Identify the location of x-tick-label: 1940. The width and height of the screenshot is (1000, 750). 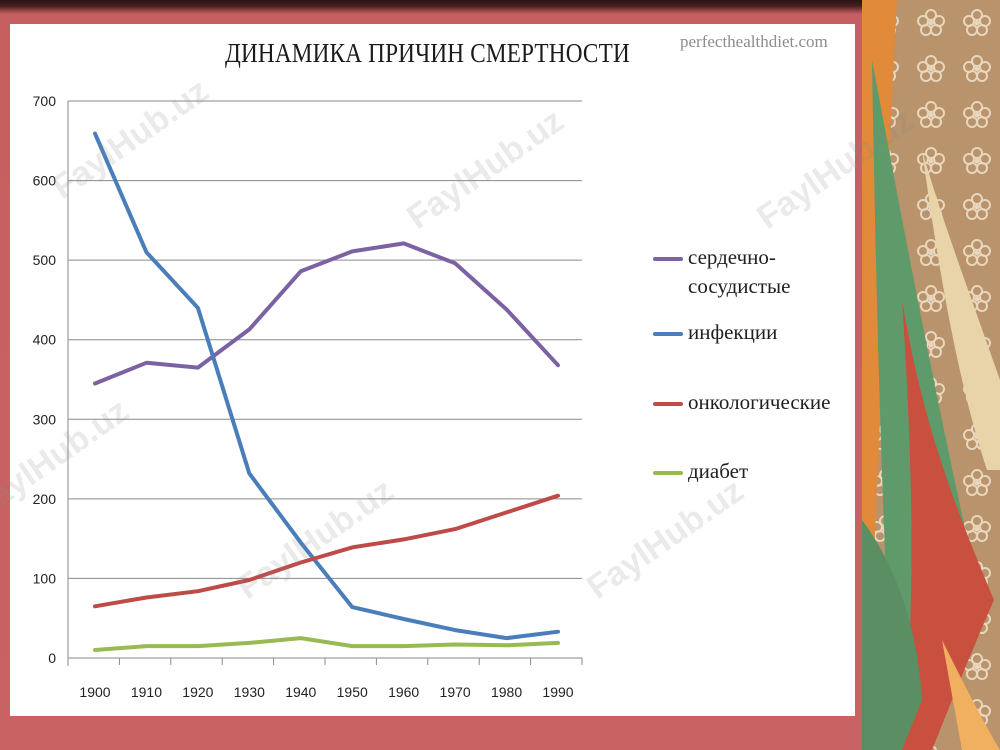
(300, 692).